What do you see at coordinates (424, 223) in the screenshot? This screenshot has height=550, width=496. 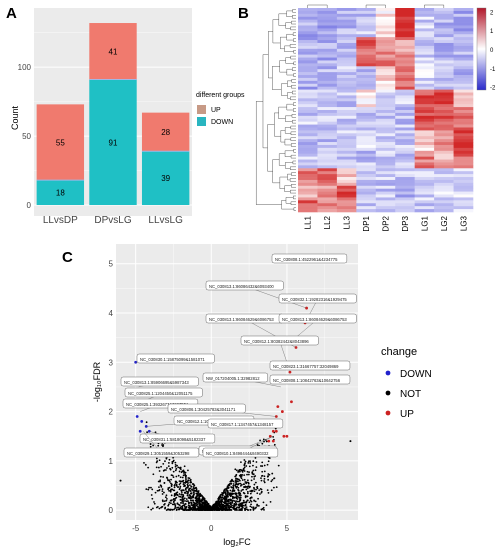 I see `column-label: LG1` at bounding box center [424, 223].